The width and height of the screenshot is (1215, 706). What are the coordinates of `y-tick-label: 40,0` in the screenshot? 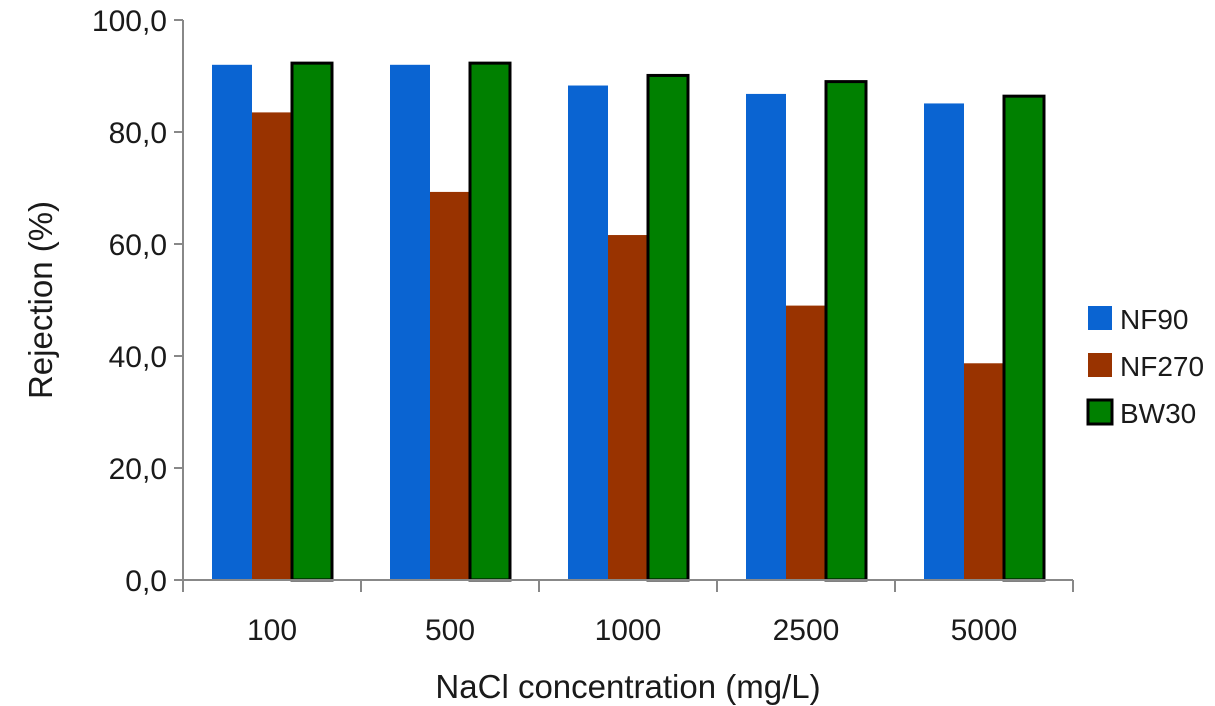 It's located at (138, 357).